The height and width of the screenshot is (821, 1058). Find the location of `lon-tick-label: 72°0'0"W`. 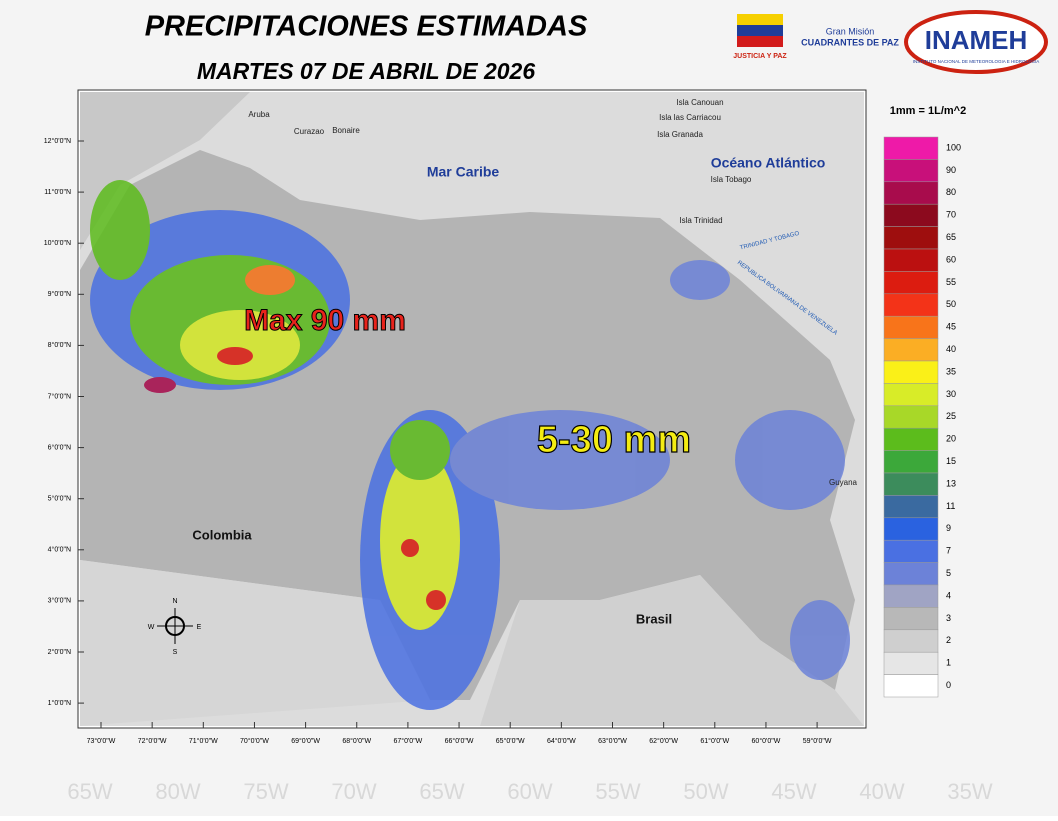

lon-tick-label: 72°0'0"W is located at coordinates (152, 741).